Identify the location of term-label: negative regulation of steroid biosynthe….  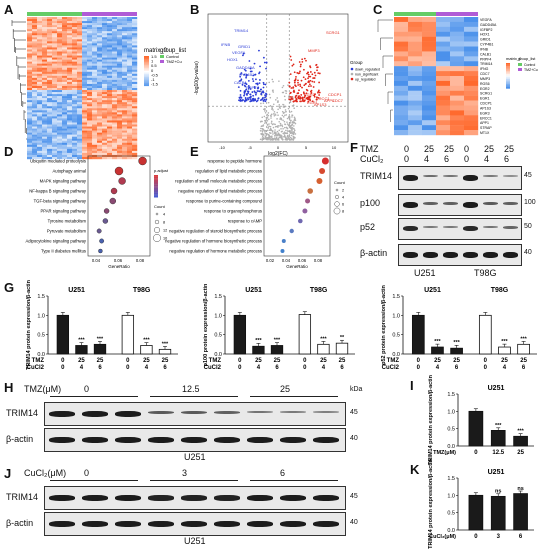
(215, 231).